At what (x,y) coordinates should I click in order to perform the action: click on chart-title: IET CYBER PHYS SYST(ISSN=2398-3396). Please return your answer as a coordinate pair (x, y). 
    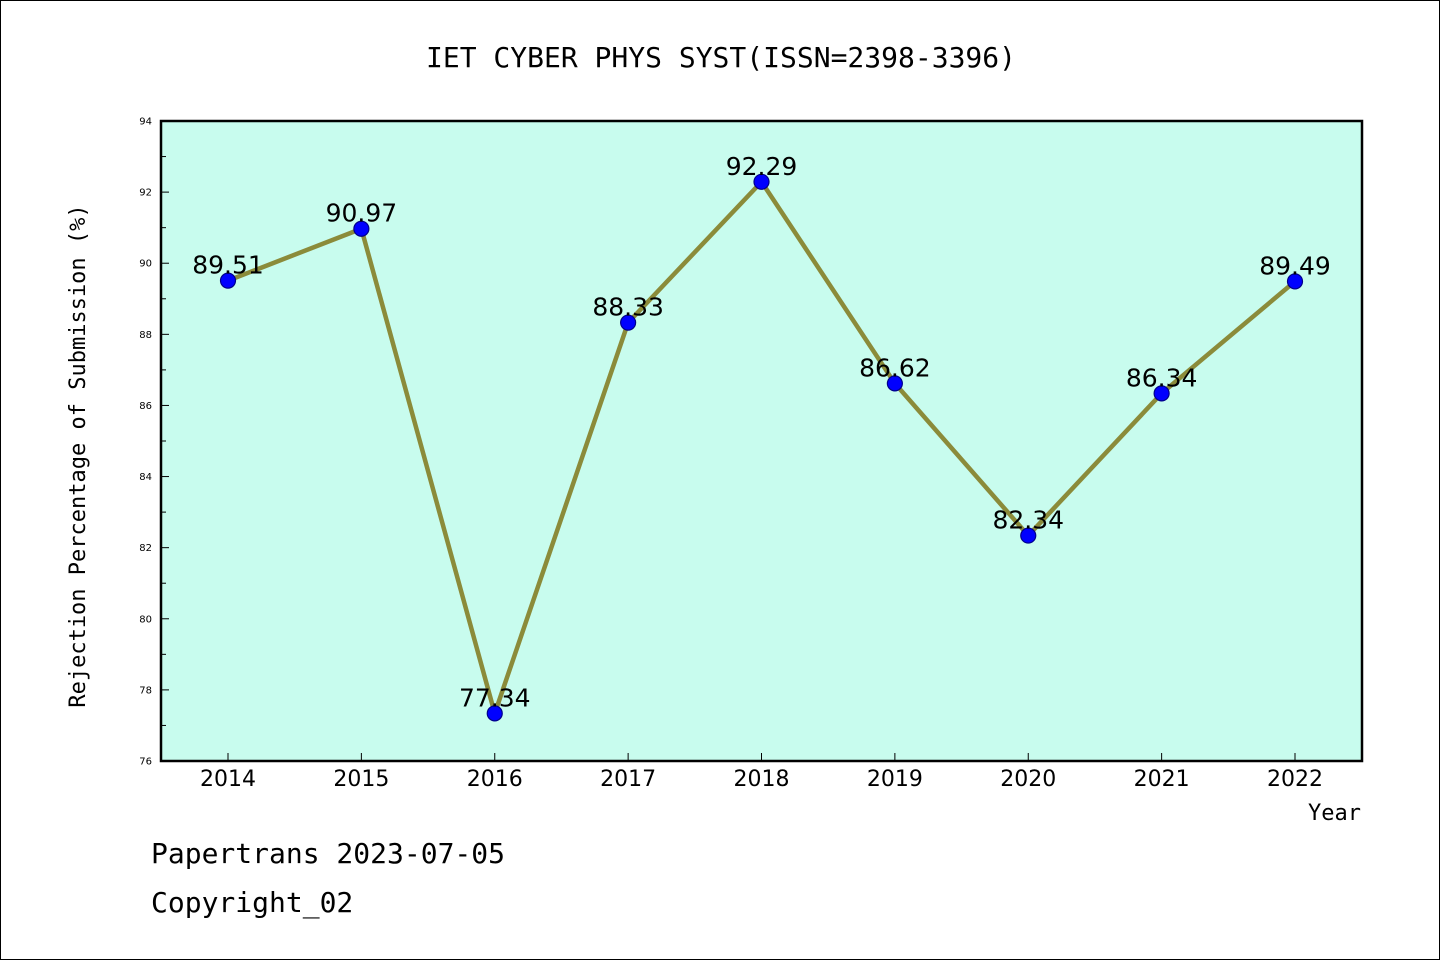
    Looking at the image, I should click on (721, 57).